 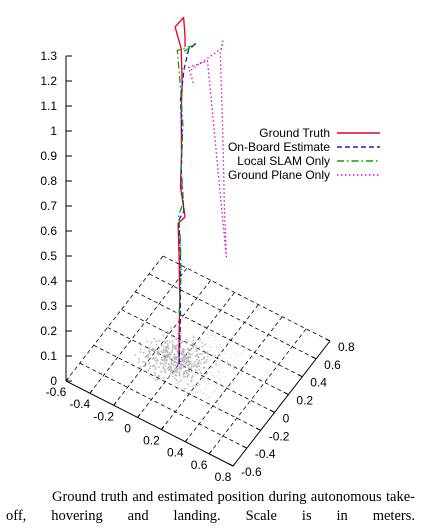 What do you see at coordinates (149, 423) in the screenshot?
I see `x-axis-line` at bounding box center [149, 423].